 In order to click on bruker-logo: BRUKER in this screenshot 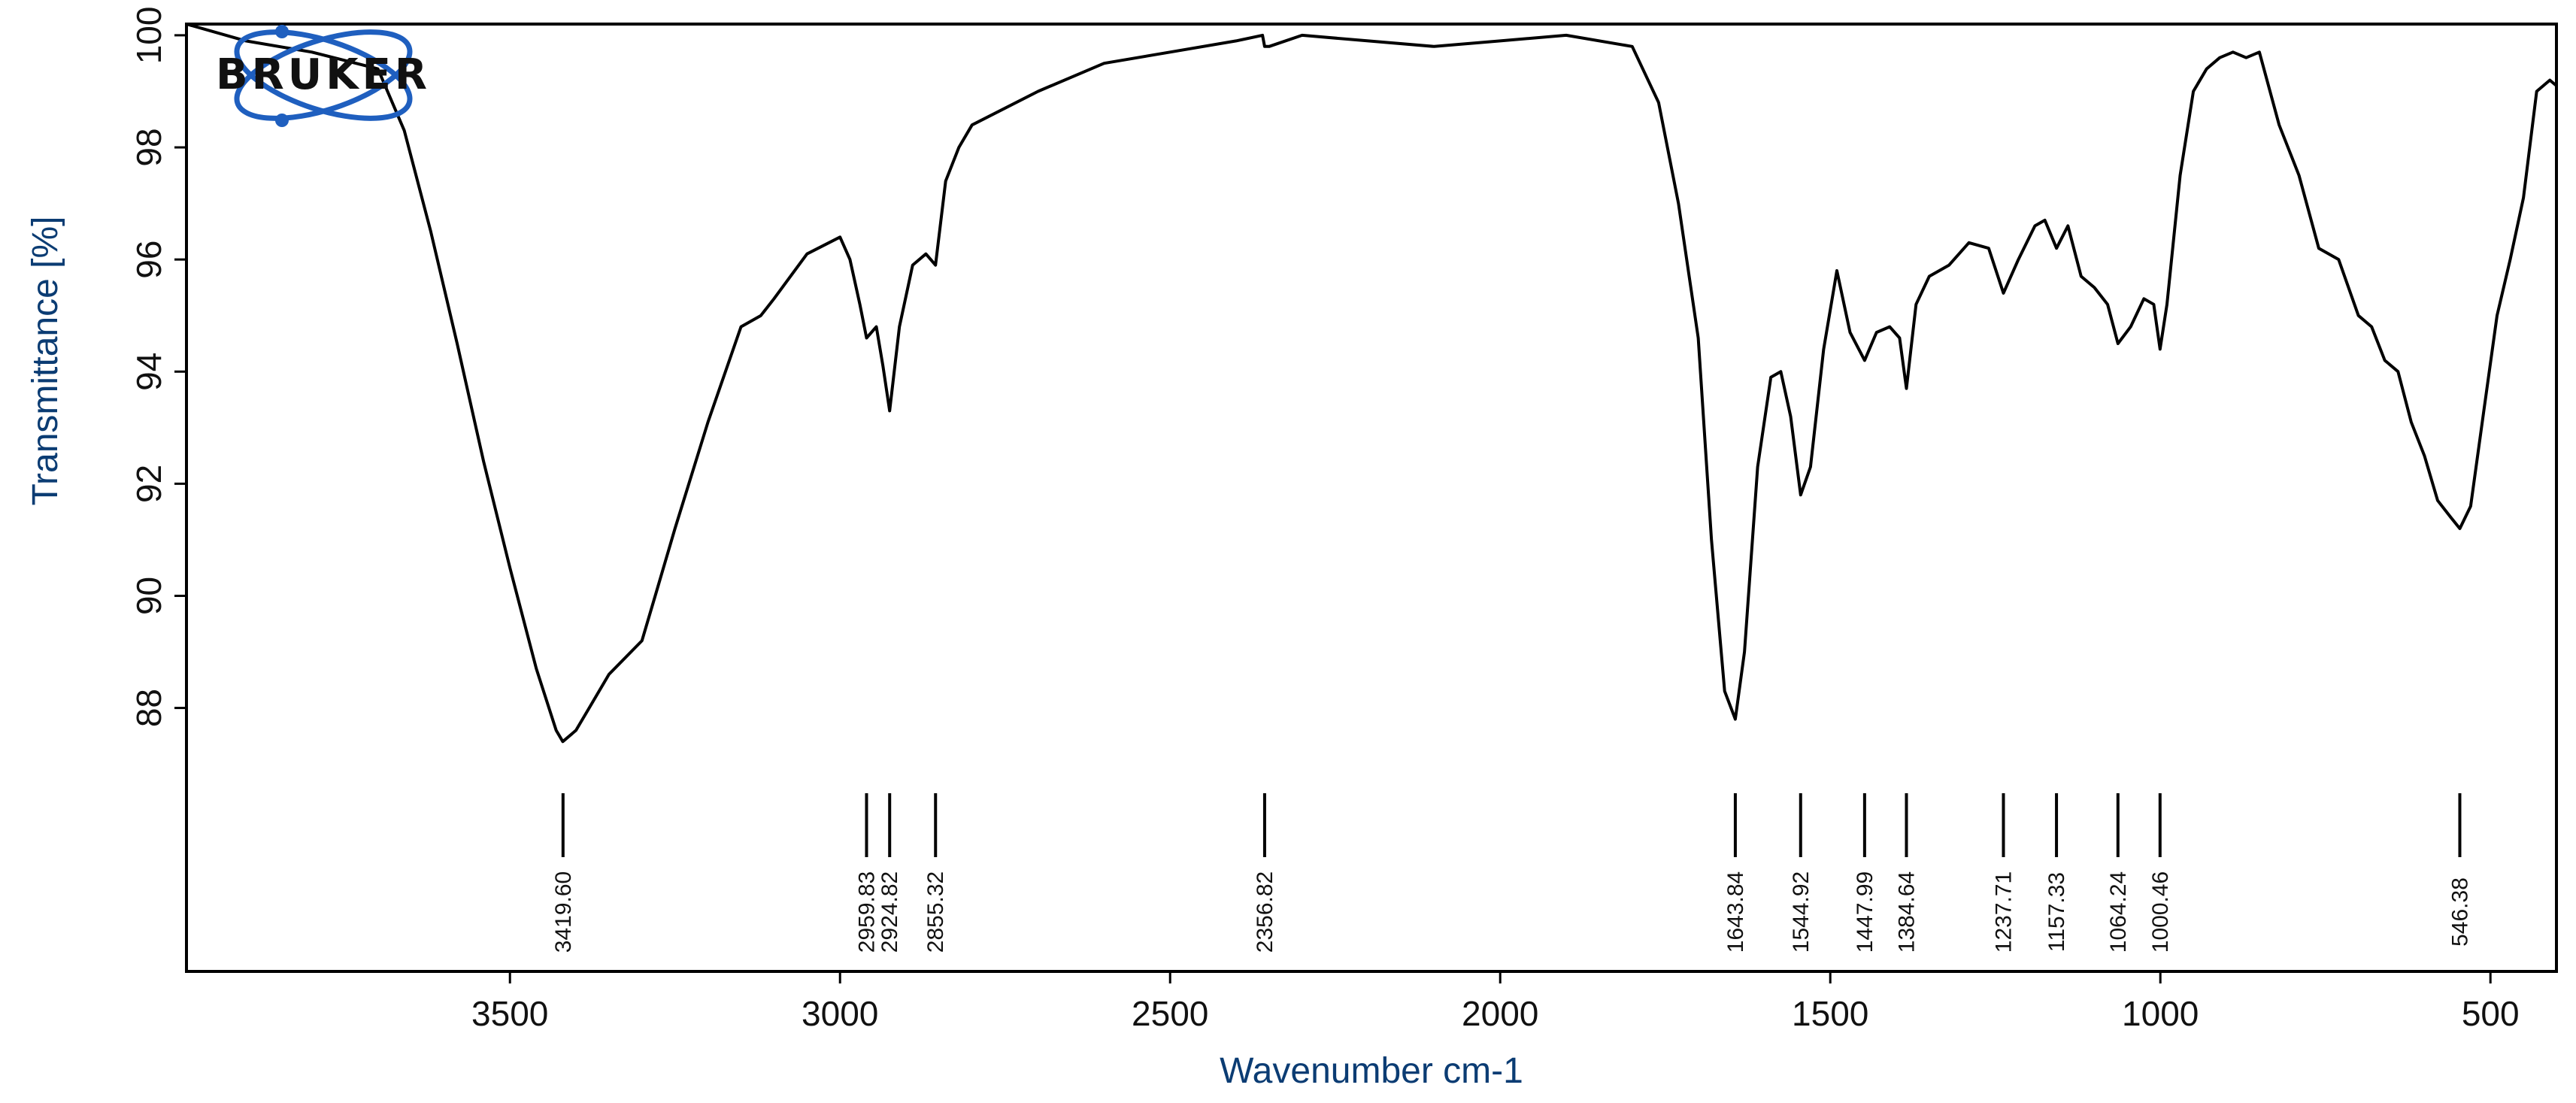, I will do `click(323, 76)`.